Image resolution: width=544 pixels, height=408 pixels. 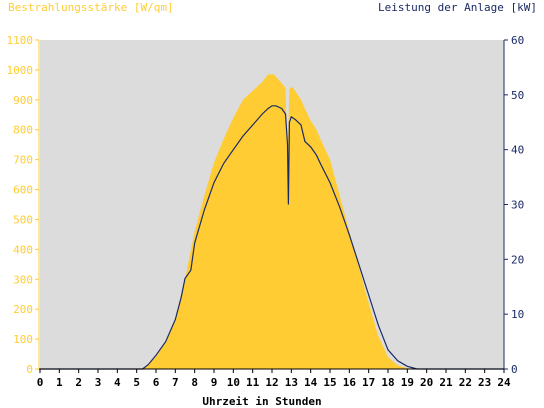 I want to click on x-tick-label: 14, so click(x=311, y=382).